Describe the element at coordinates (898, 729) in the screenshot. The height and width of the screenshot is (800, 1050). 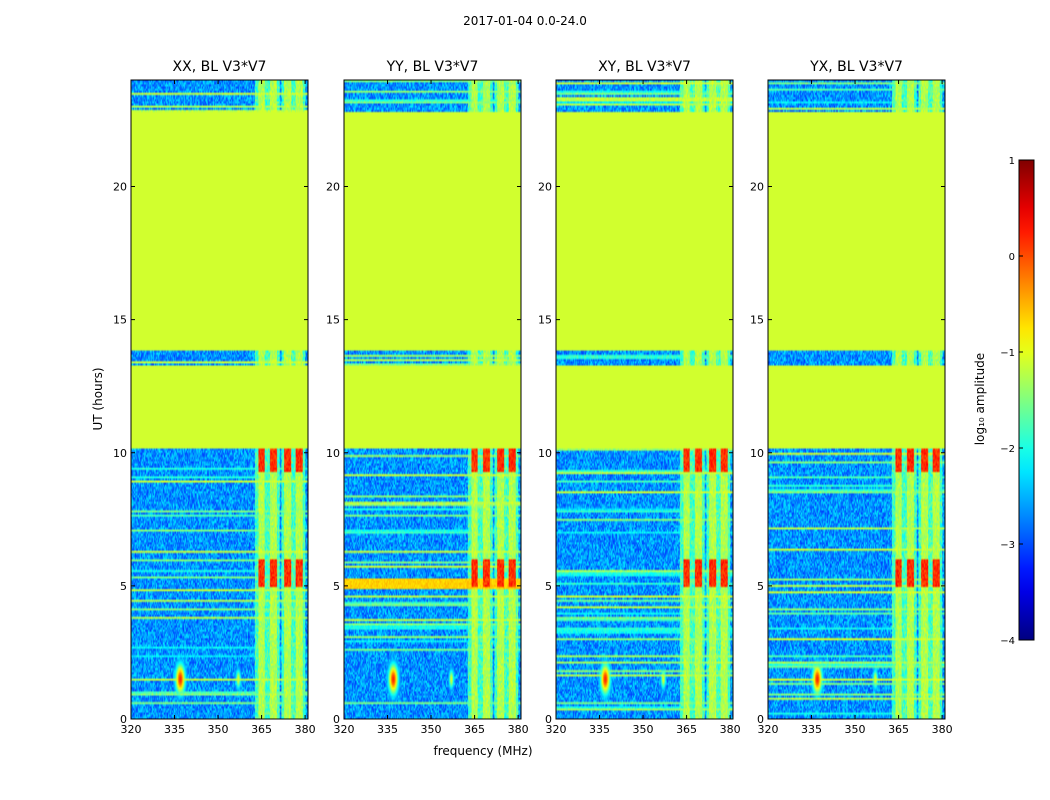
I see `x-tick-label-3-3: 365` at that location.